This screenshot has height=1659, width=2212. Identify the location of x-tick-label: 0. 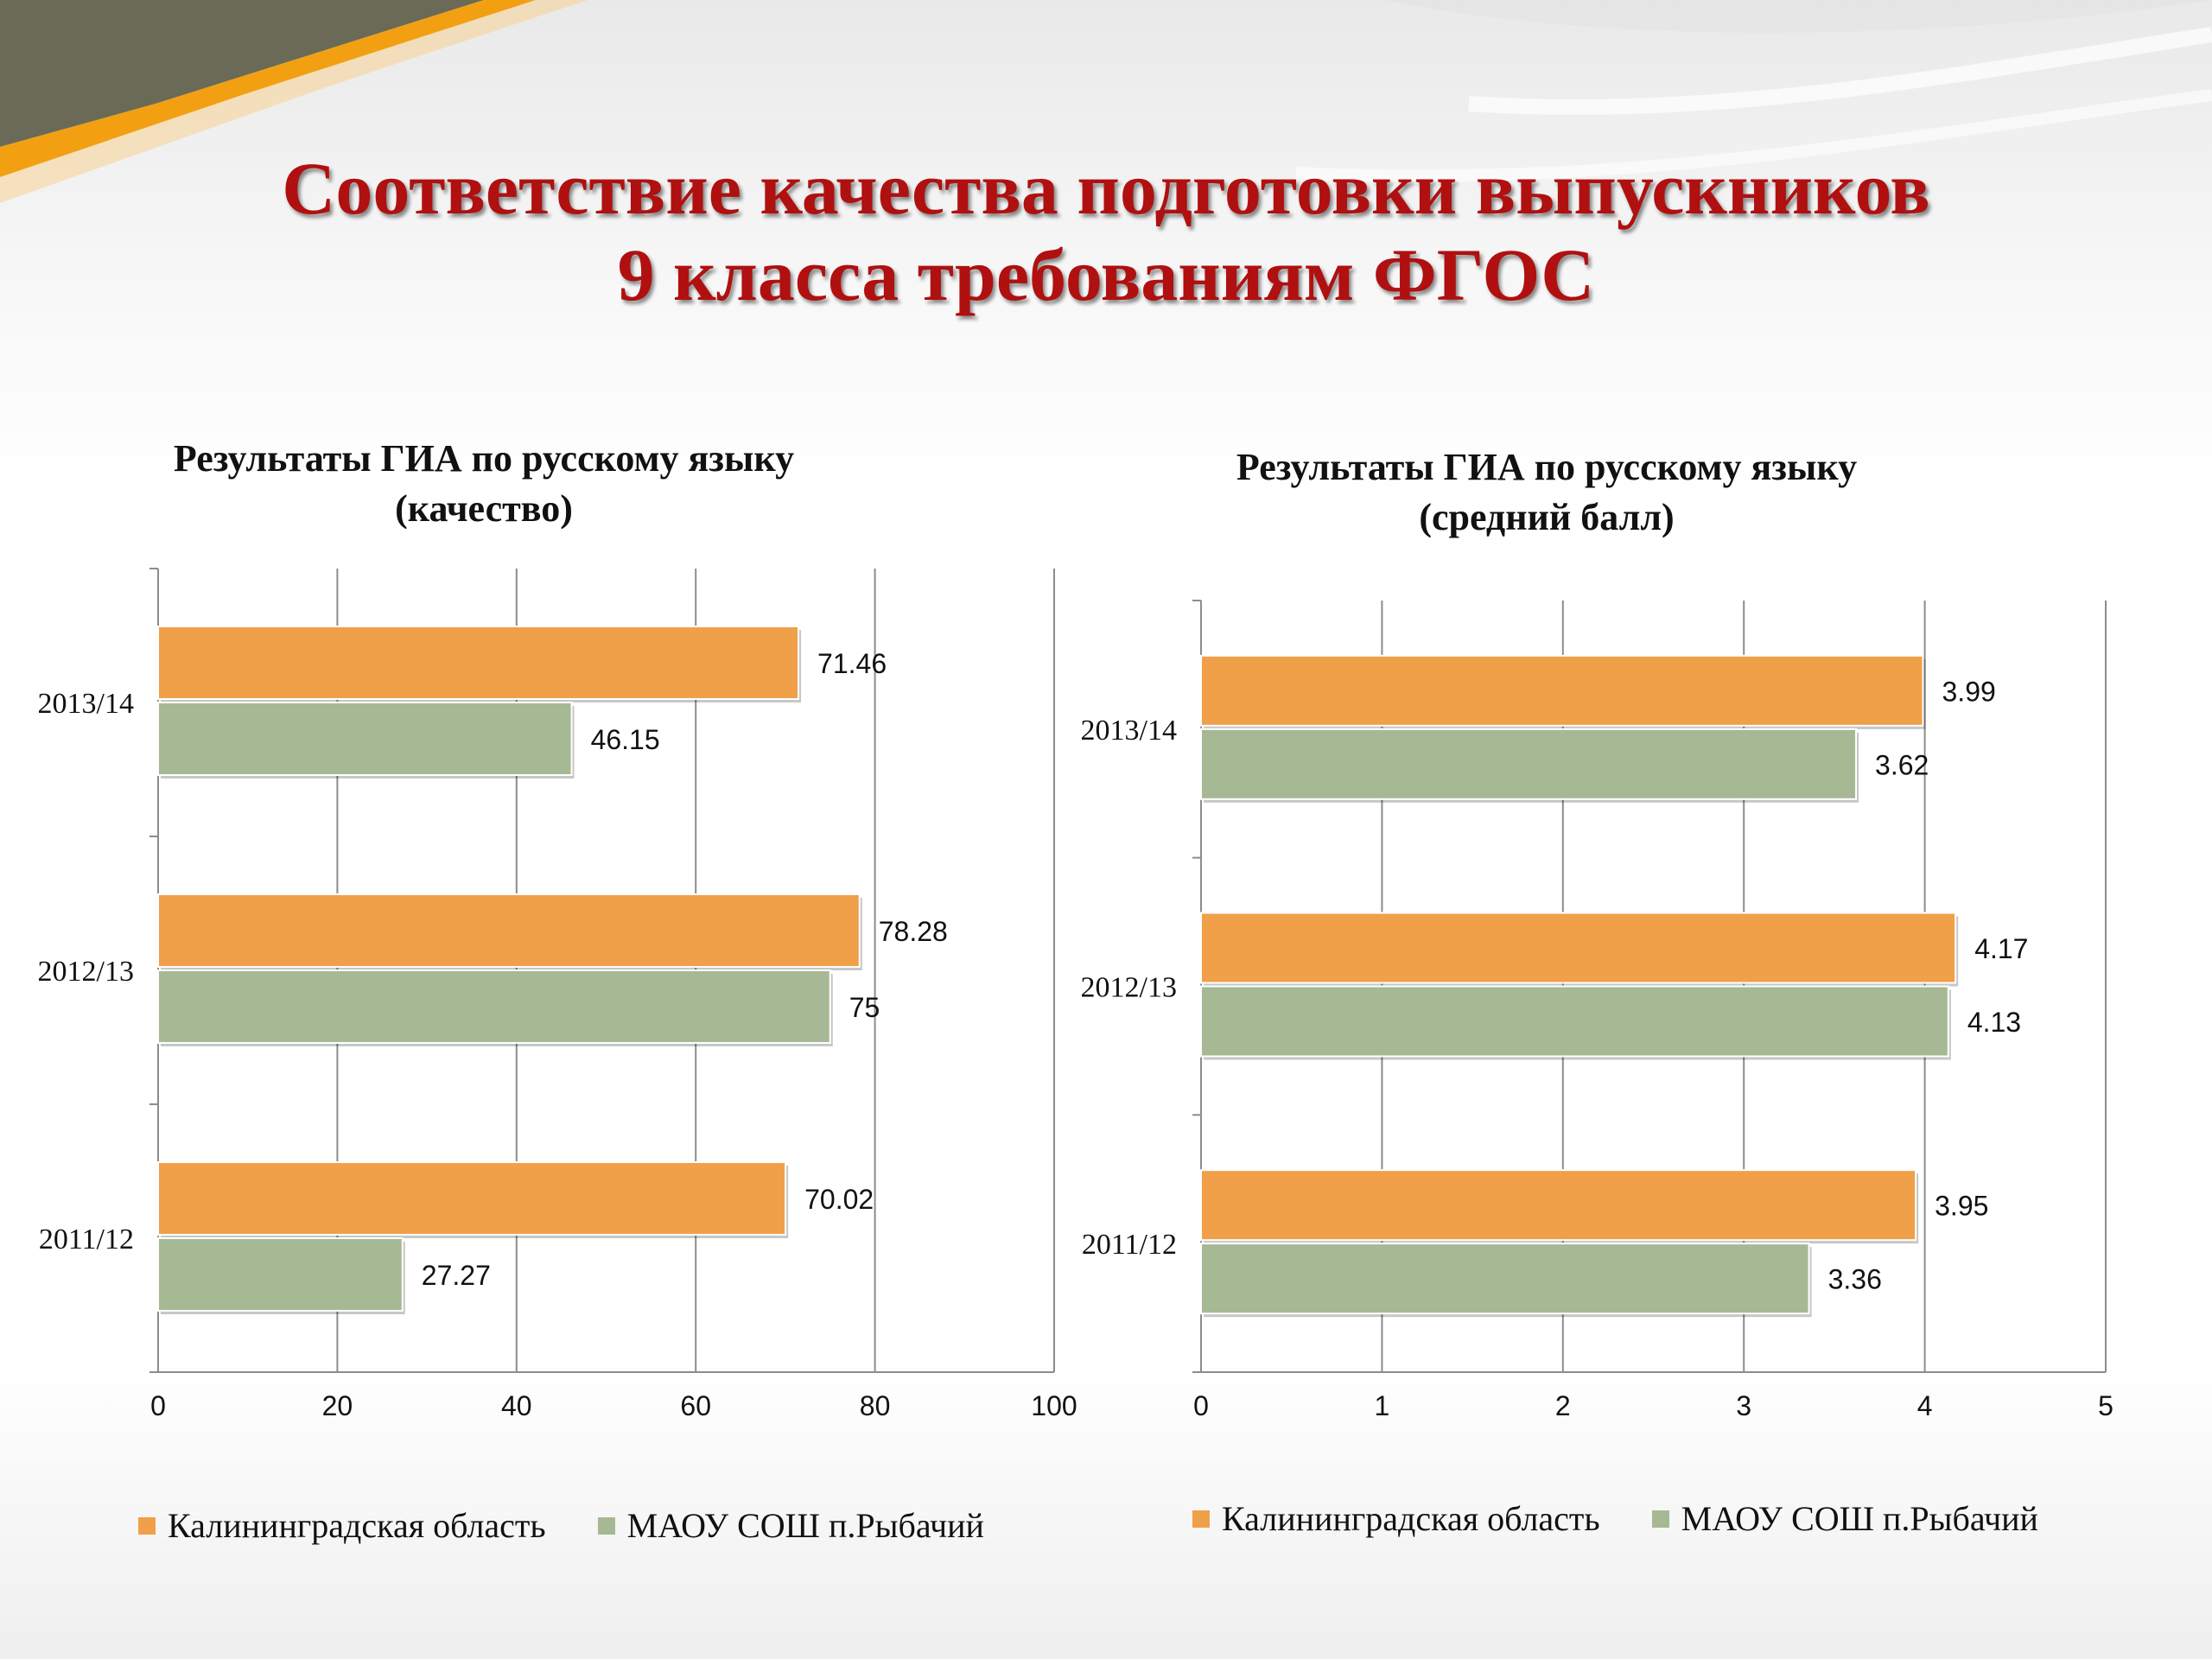
(1201, 1405).